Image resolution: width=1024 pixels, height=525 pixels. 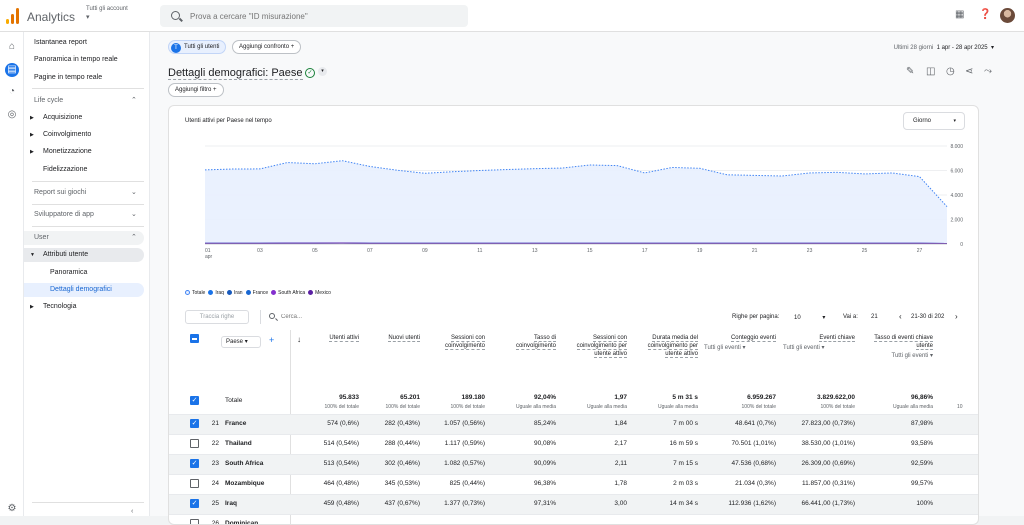 What do you see at coordinates (12, 92) in the screenshot?
I see `explore-icon: ◔` at bounding box center [12, 92].